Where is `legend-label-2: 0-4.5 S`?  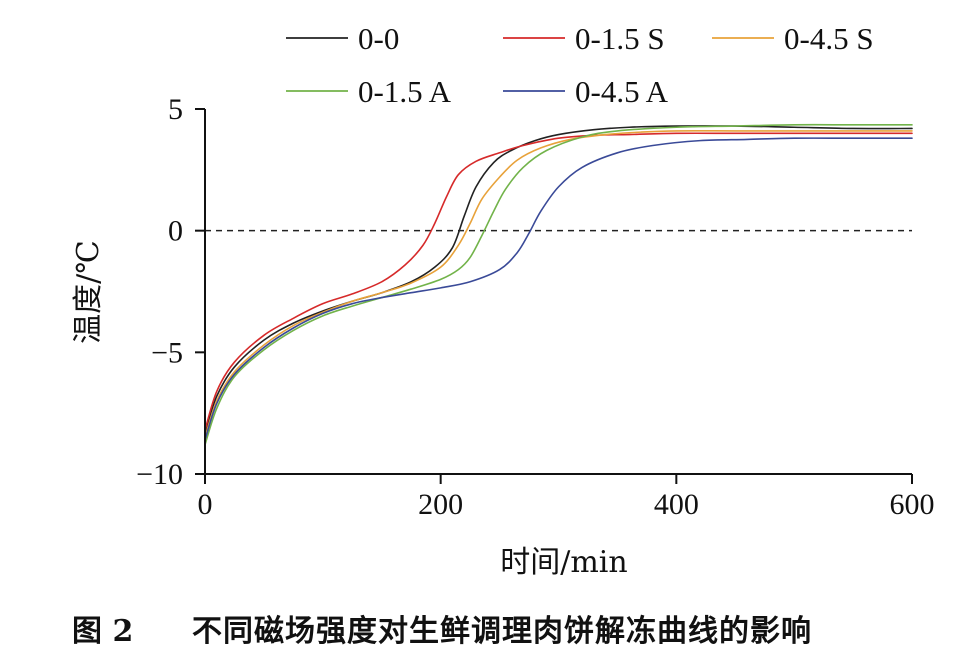
legend-label-2: 0-4.5 S is located at coordinates (829, 38).